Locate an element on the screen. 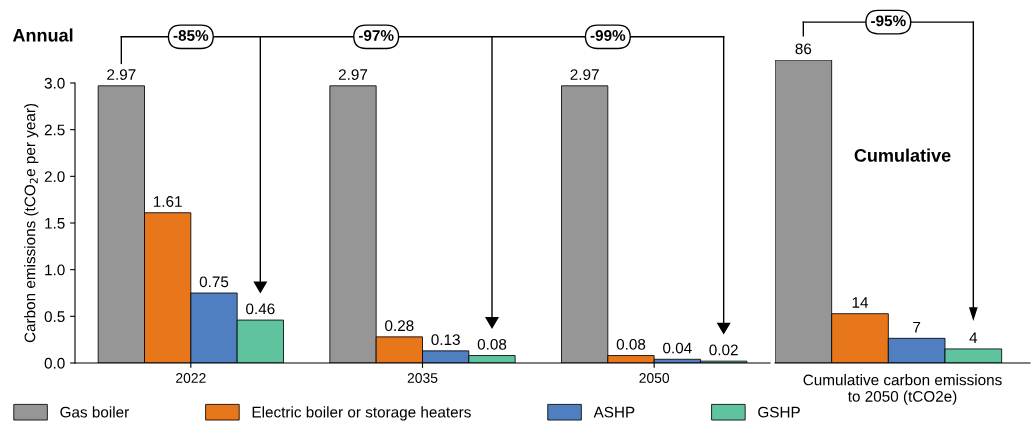 This screenshot has width=1036, height=430. y-tick-label: 2.5 is located at coordinates (54, 130).